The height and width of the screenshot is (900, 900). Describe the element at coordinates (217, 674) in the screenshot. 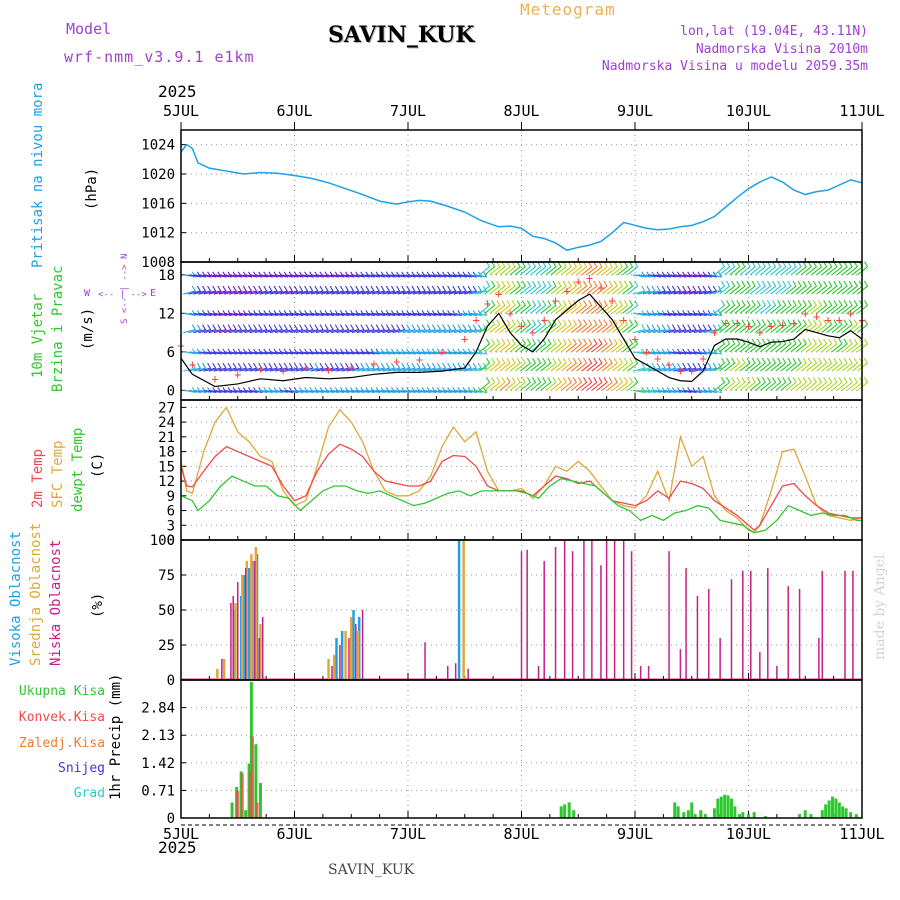

I see `mid-cloud-bar` at that location.